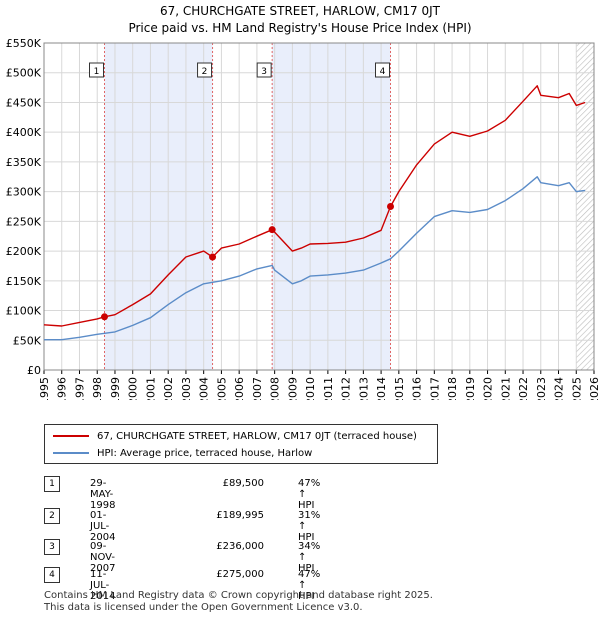  Describe the element at coordinates (115, 388) in the screenshot. I see `x-tick-label: 1999` at that location.